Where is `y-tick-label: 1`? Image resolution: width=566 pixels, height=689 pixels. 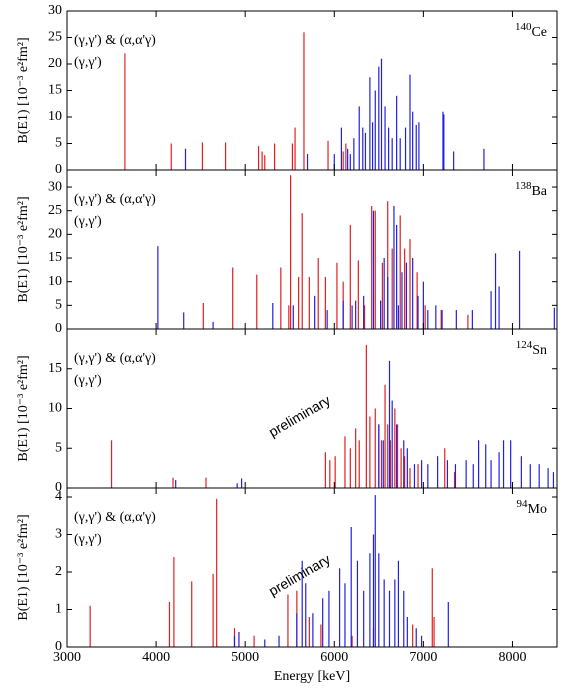
y-tick-label: 1 is located at coordinates (58, 609).